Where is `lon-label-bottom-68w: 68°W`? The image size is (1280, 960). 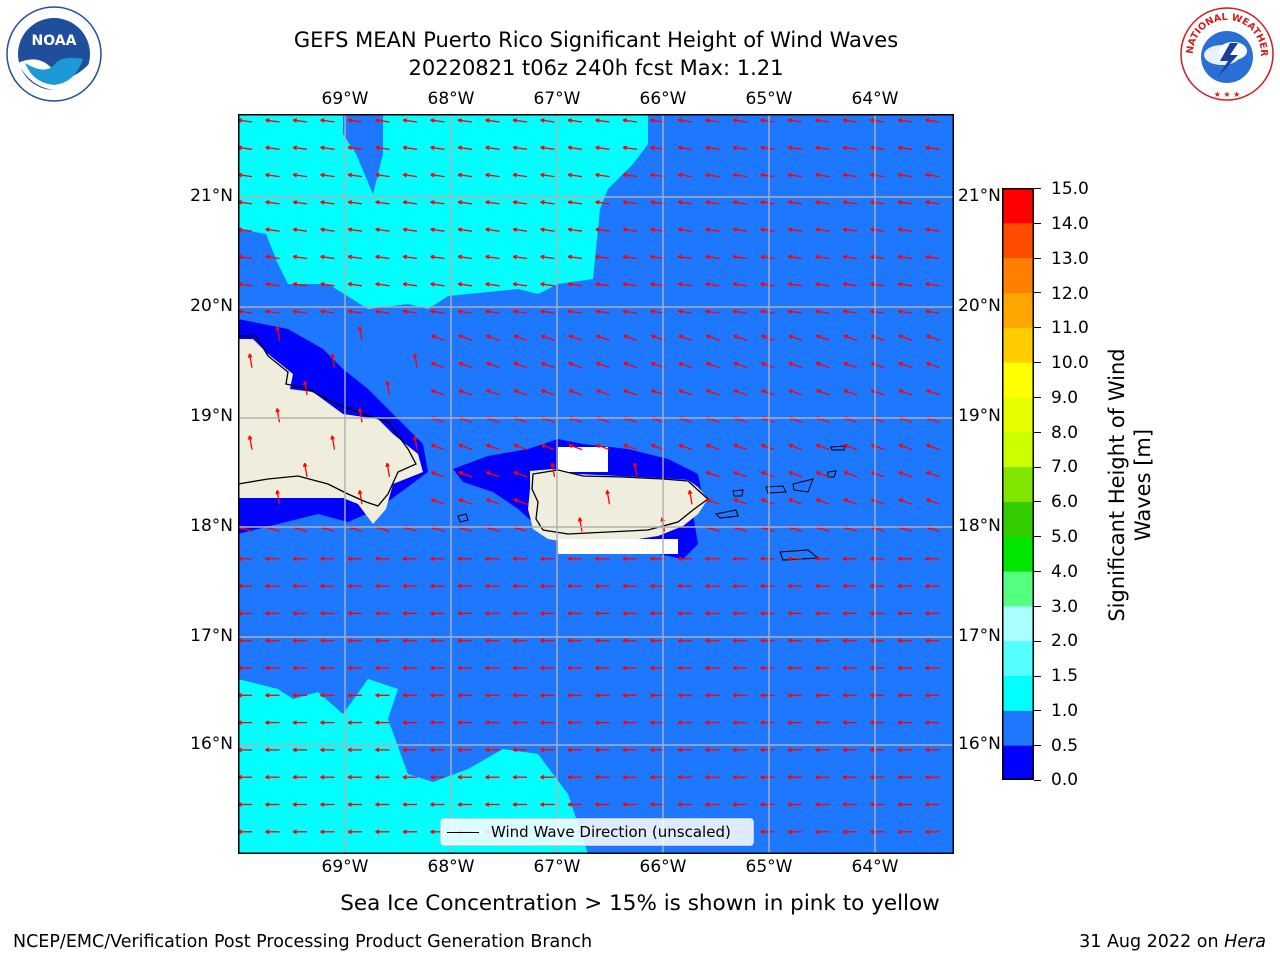 lon-label-bottom-68w: 68°W is located at coordinates (451, 867).